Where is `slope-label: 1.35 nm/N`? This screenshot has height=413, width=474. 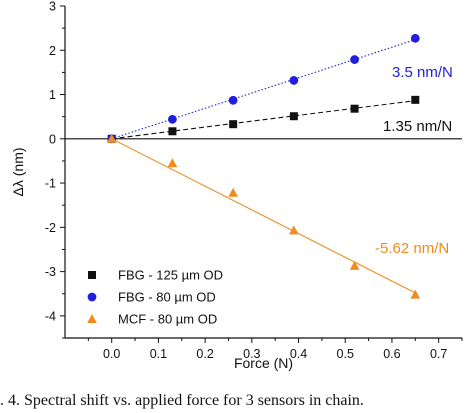
slope-label: 1.35 nm/N is located at coordinates (417, 126).